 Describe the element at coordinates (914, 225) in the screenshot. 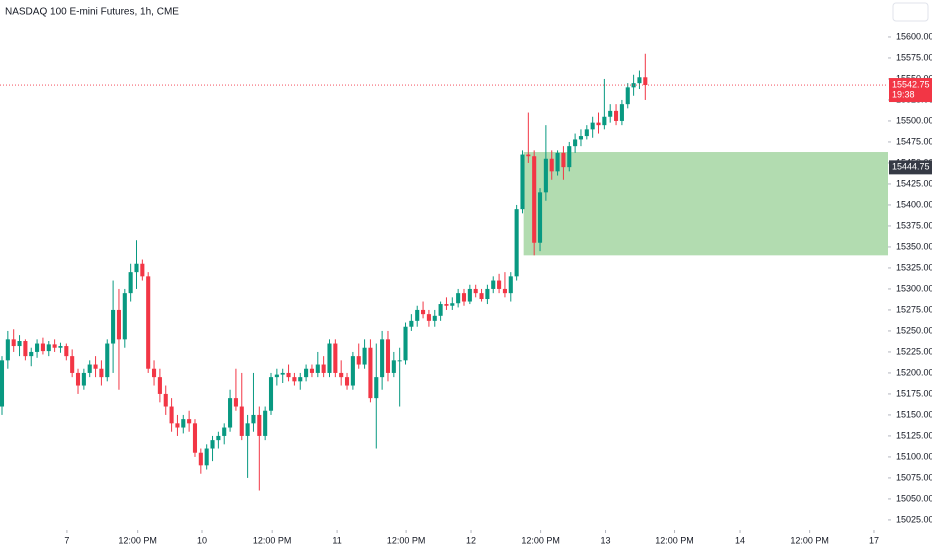

I see `y-tick-label: 15375.00` at that location.